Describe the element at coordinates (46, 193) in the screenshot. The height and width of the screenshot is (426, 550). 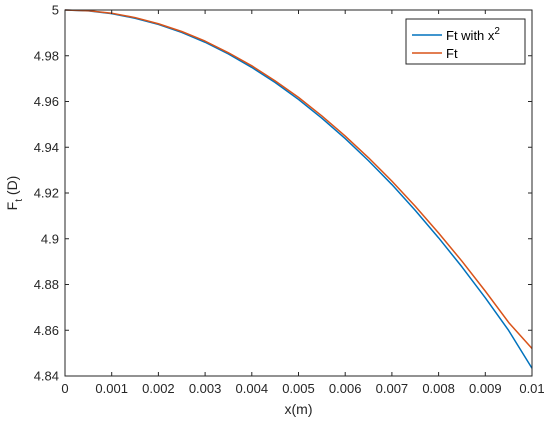
I see `y-tick-label: 4.92` at that location.